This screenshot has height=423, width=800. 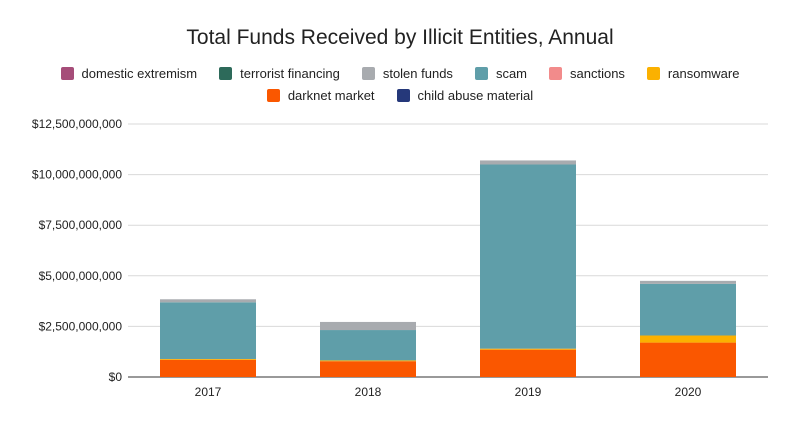 What do you see at coordinates (368, 392) in the screenshot?
I see `x-tick-label: 2018` at bounding box center [368, 392].